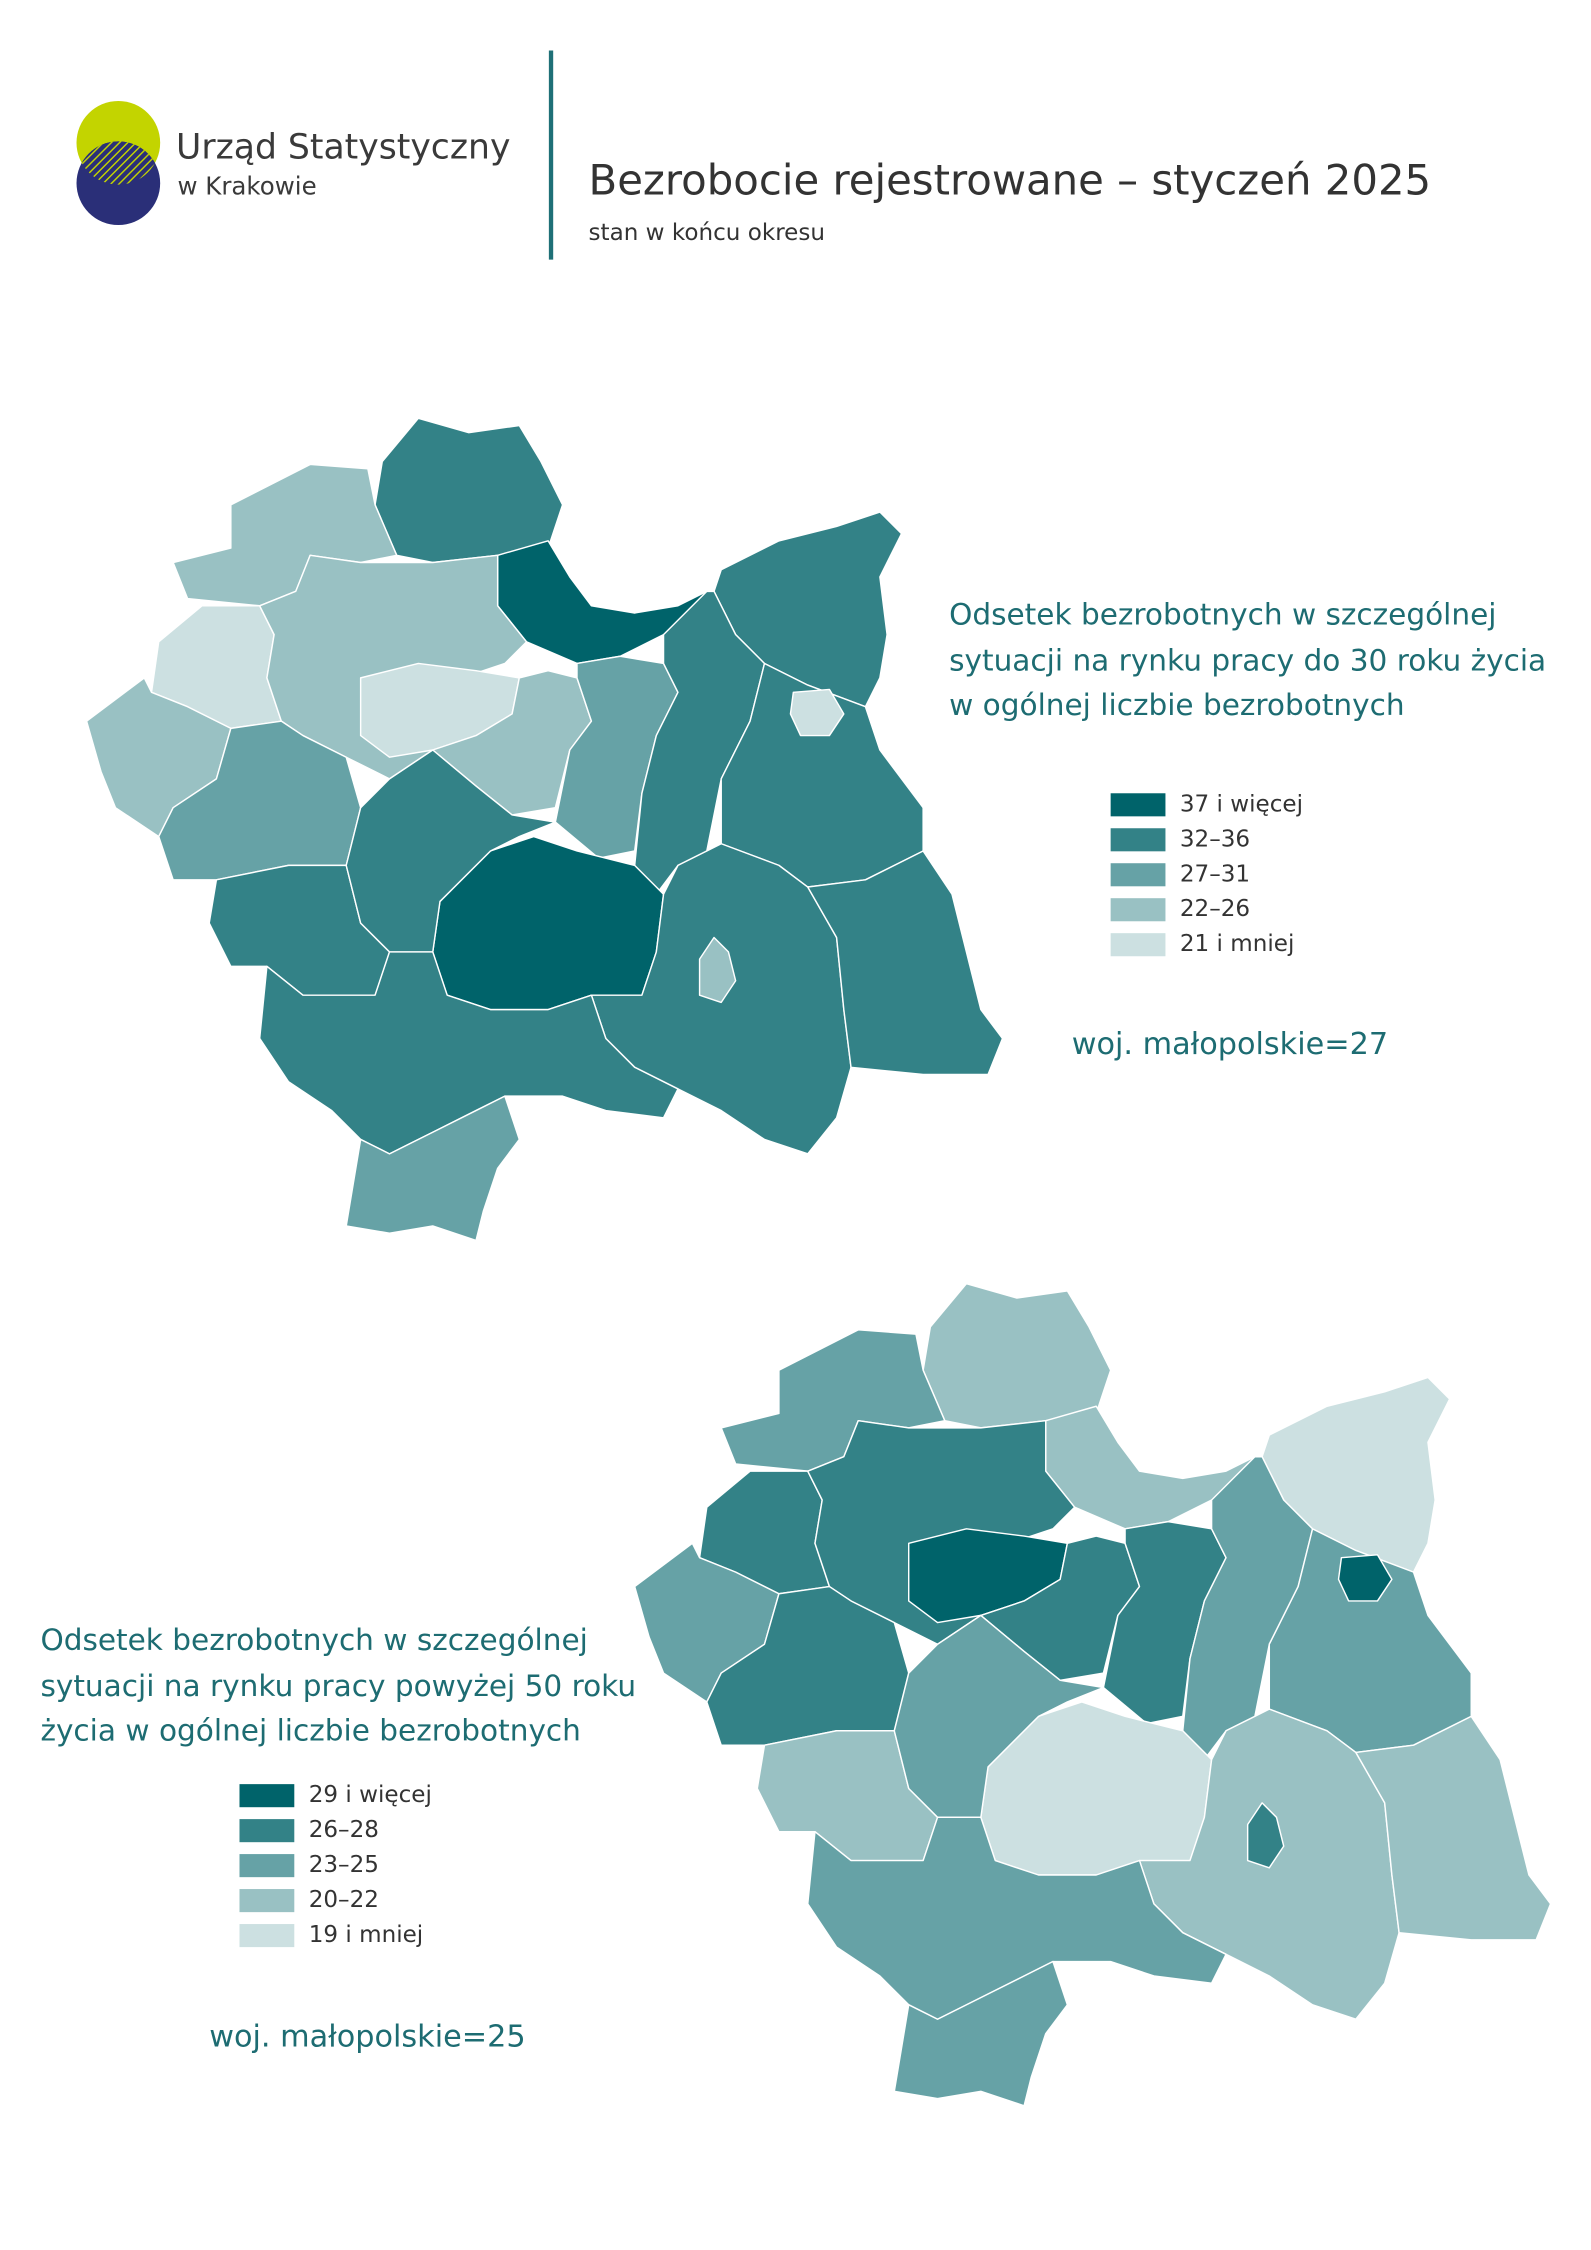 This screenshot has height=2250, width=1591. Describe the element at coordinates (1215, 874) in the screenshot. I see `legend-label: 27–31` at that location.